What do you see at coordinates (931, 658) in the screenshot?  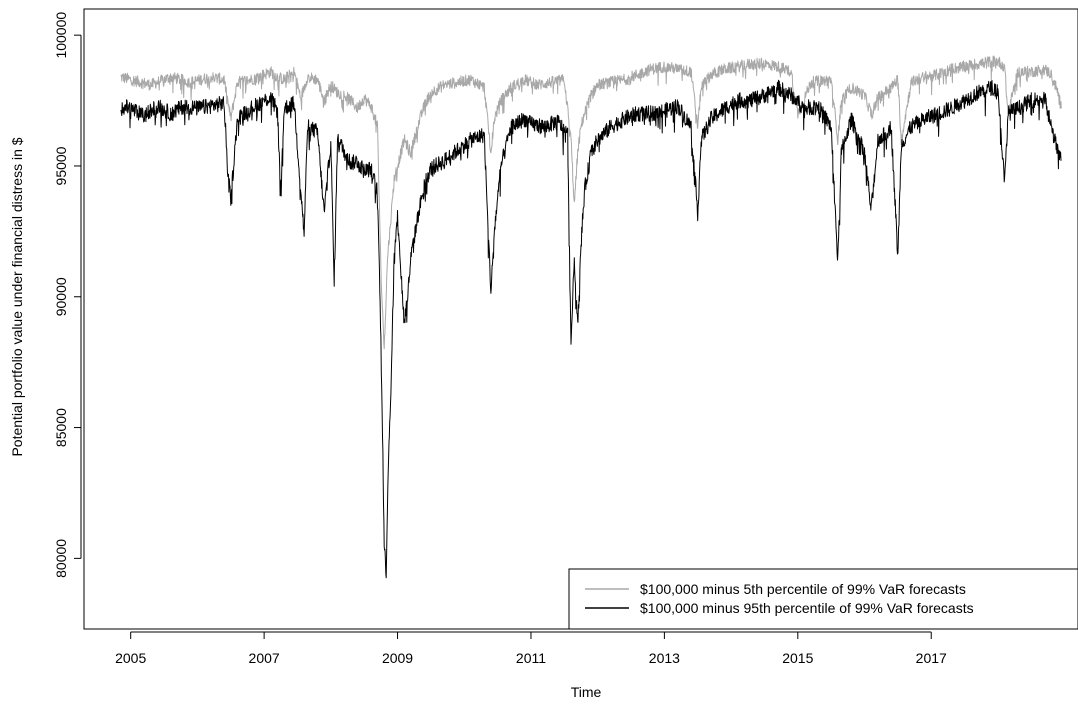 I see `x-tick-label: 2017` at bounding box center [931, 658].